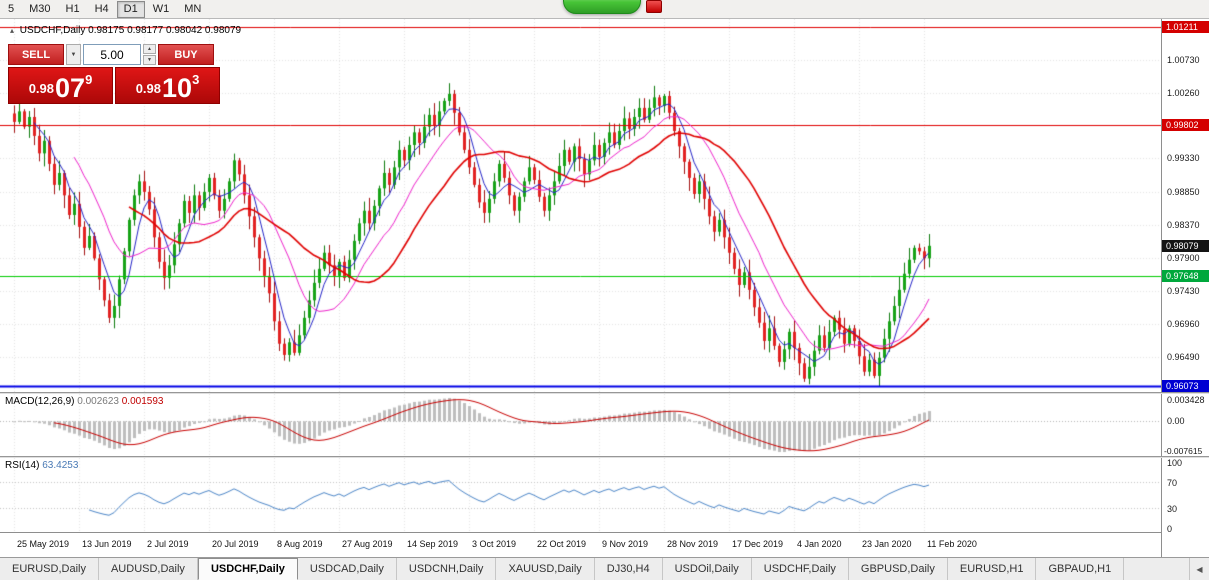 The width and height of the screenshot is (1209, 580). What do you see at coordinates (165, 30) in the screenshot?
I see `chart-ohlc-values: 0.98175 0.98177 0.98042 0.98079` at bounding box center [165, 30].